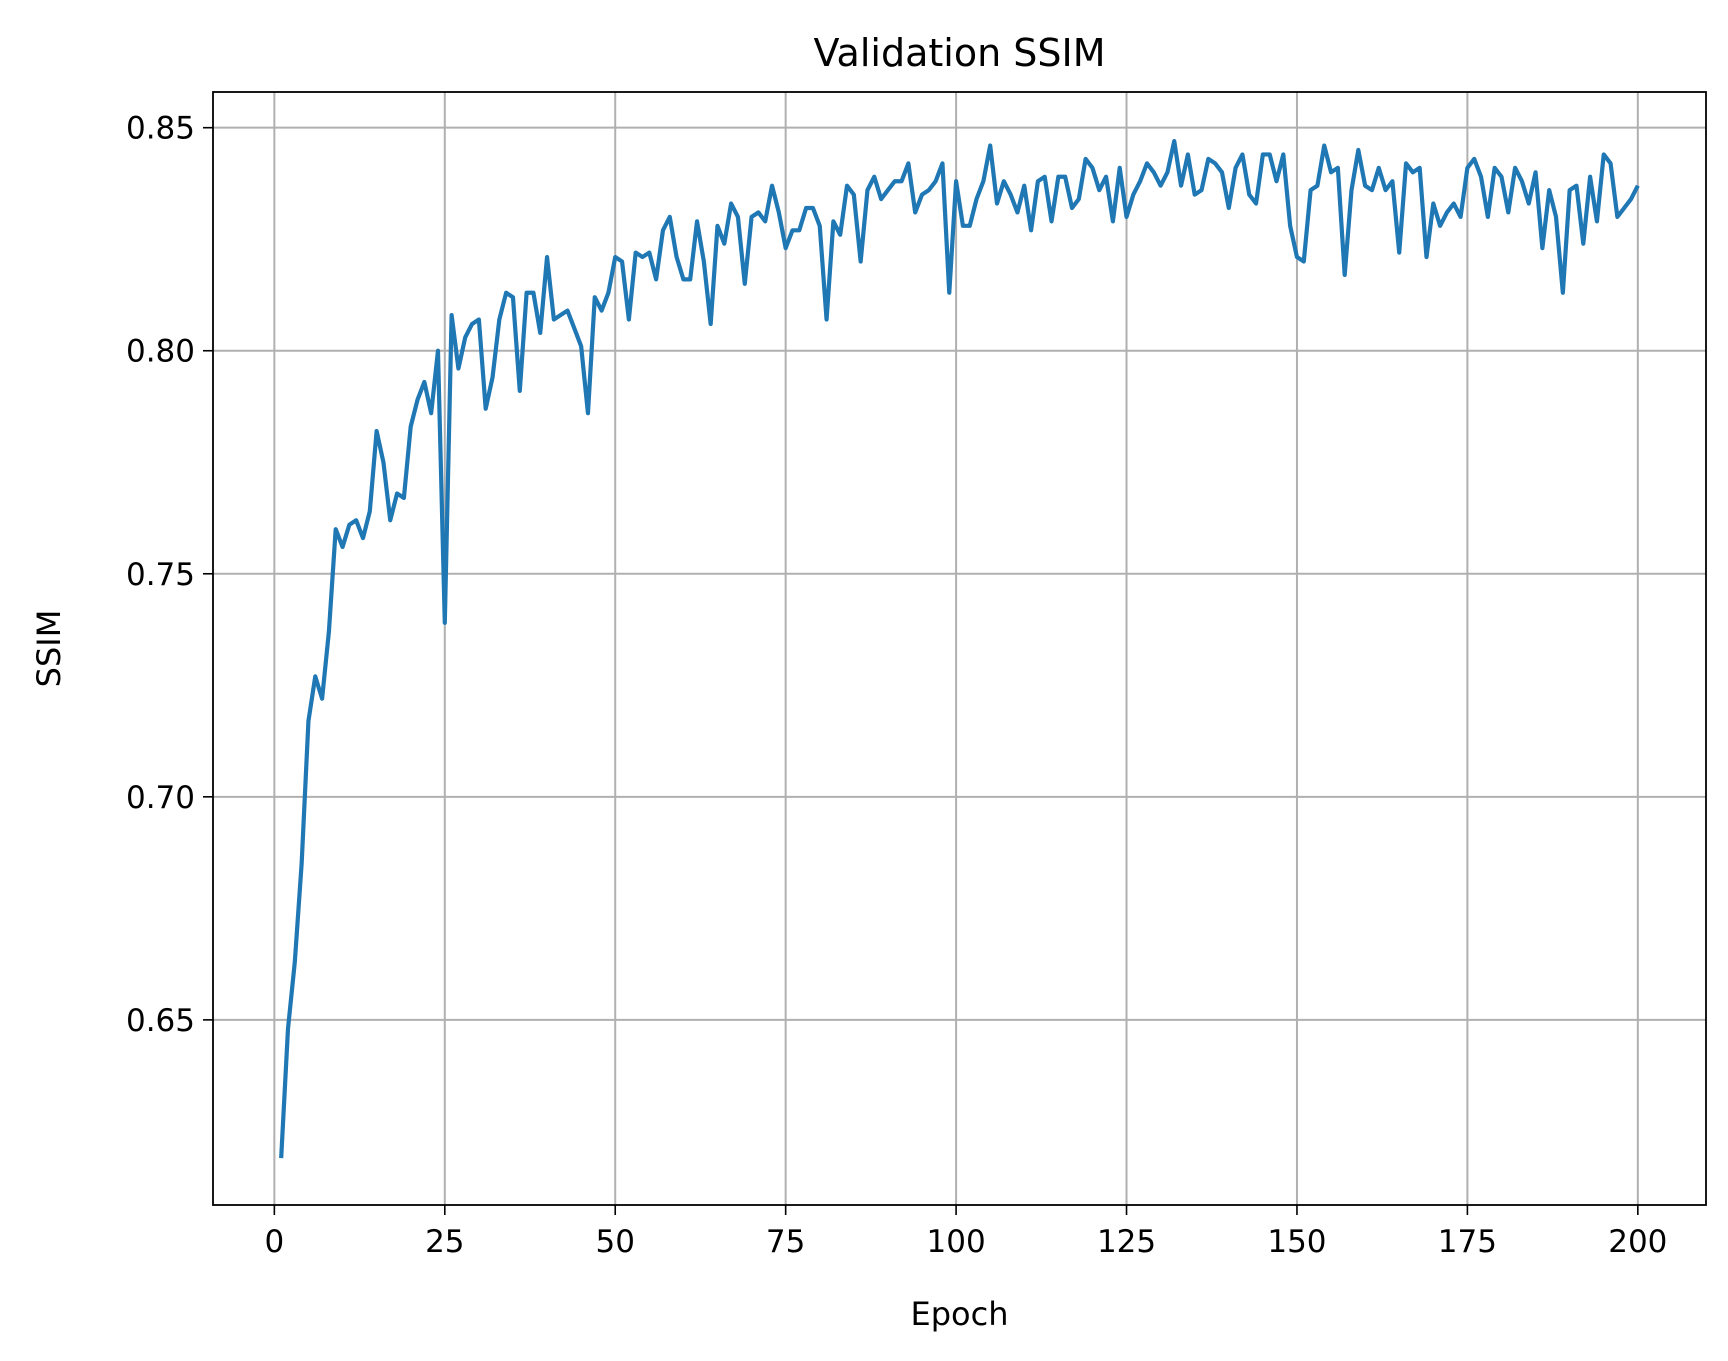 The image size is (1728, 1361). What do you see at coordinates (1637, 1242) in the screenshot?
I see `x-tick-label: 200` at bounding box center [1637, 1242].